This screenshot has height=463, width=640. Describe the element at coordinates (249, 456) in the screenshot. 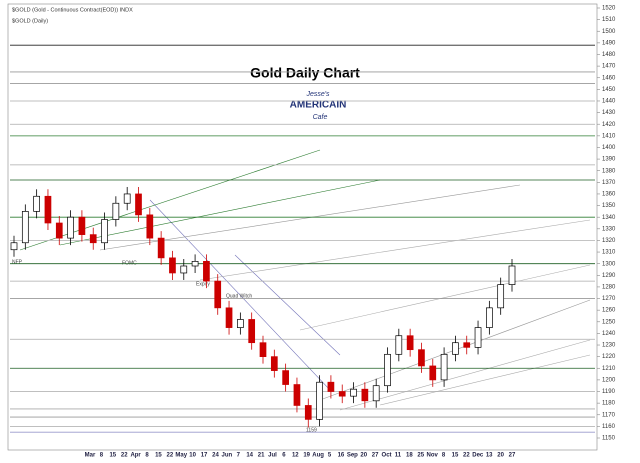

I see `x-tick-label: 14` at that location.